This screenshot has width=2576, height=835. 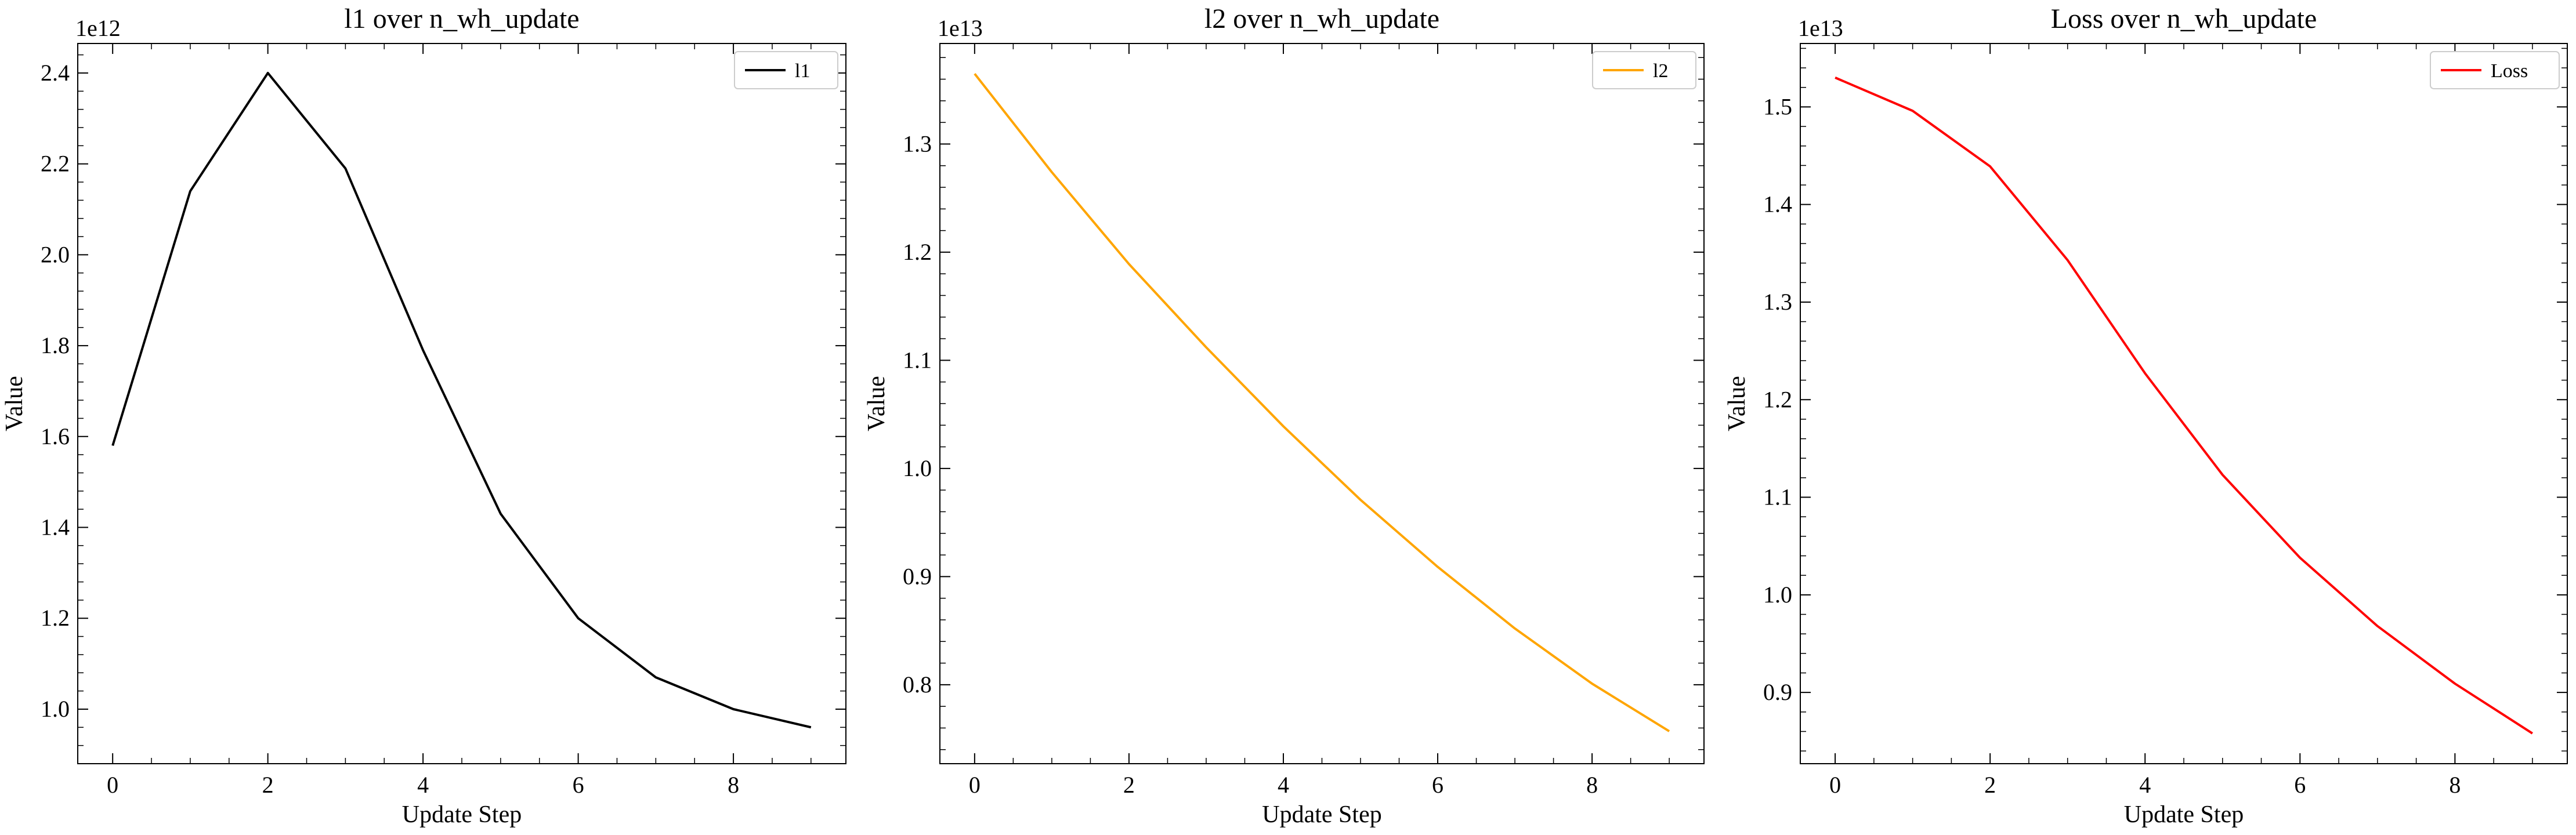 What do you see at coordinates (802, 71) in the screenshot?
I see `legend-label: l1` at bounding box center [802, 71].